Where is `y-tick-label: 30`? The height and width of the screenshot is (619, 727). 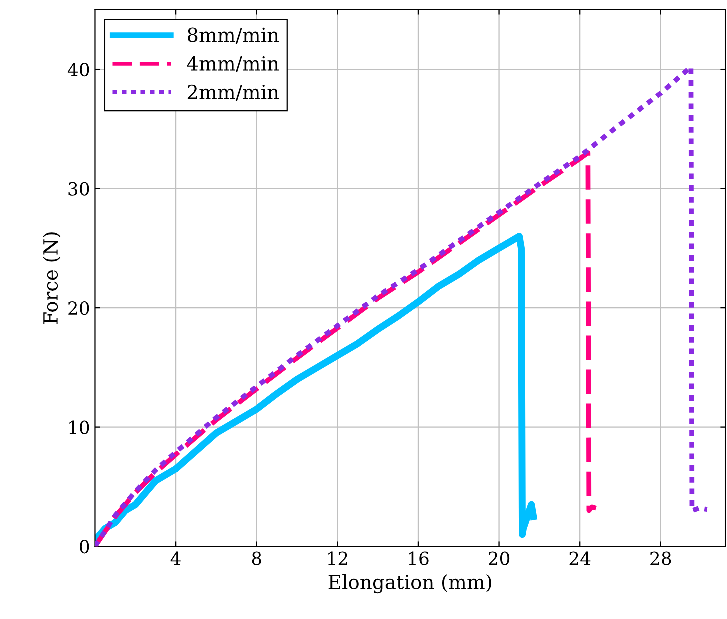
y-tick-label: 30 is located at coordinates (79, 189).